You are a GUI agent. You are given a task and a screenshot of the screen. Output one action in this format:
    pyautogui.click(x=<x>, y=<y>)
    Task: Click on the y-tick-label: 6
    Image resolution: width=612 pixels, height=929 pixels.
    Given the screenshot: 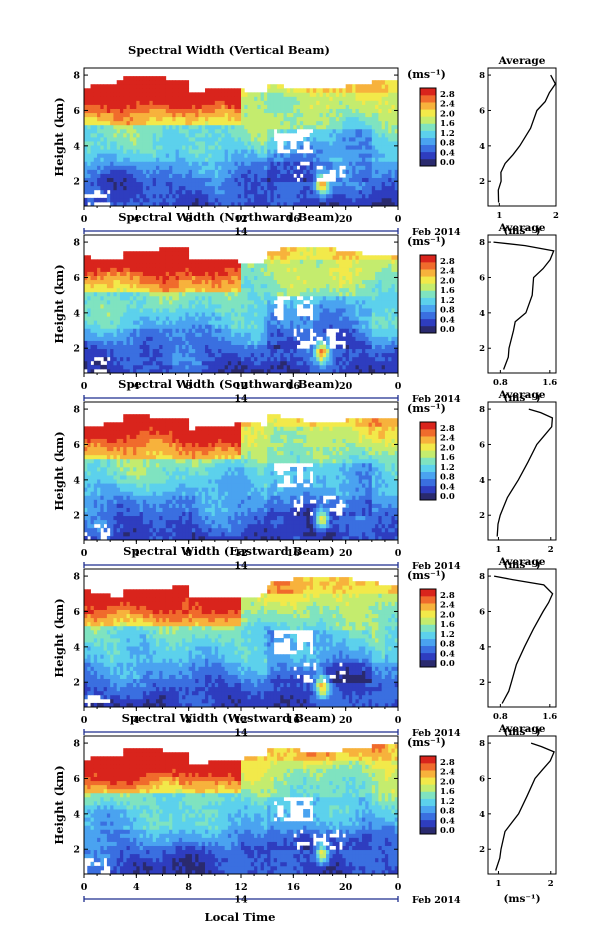 What is the action you would take?
    pyautogui.click(x=76, y=111)
    